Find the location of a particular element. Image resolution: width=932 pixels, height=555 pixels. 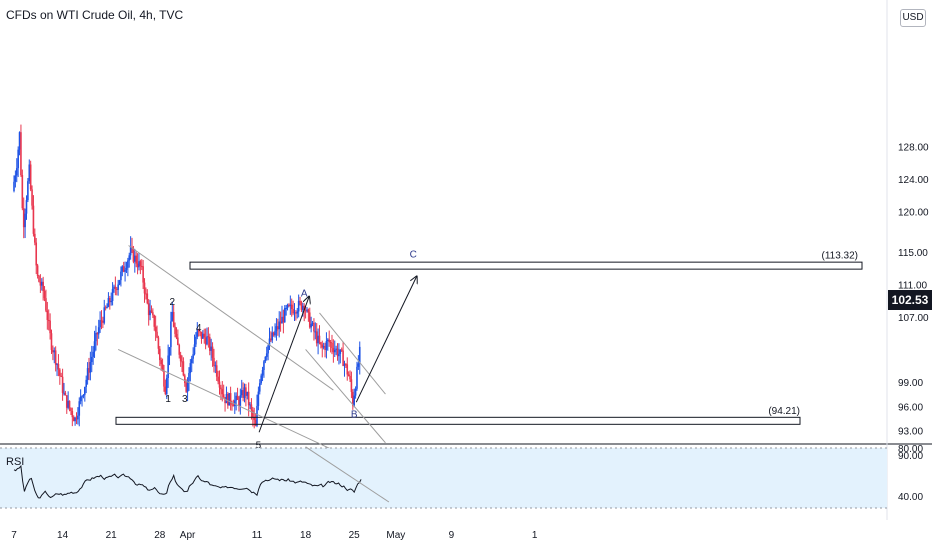

price-axis-label: 107.00 is located at coordinates (913, 318).